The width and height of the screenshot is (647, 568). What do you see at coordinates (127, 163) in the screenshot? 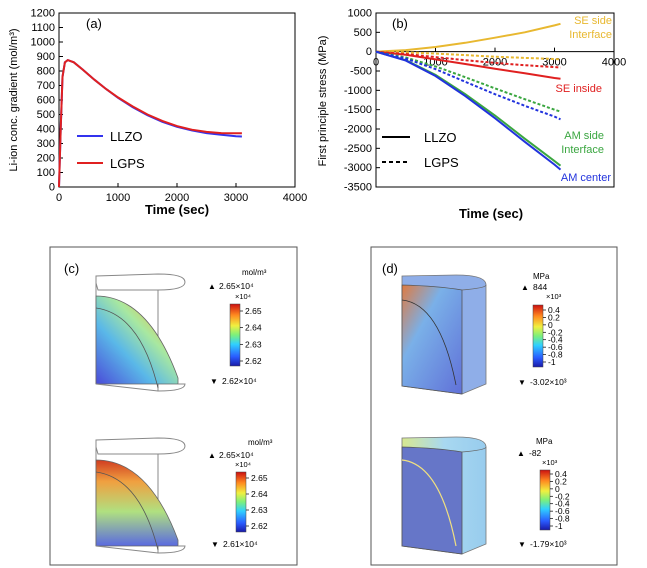
I see `legend-label-lgps: LGPS` at bounding box center [127, 163].